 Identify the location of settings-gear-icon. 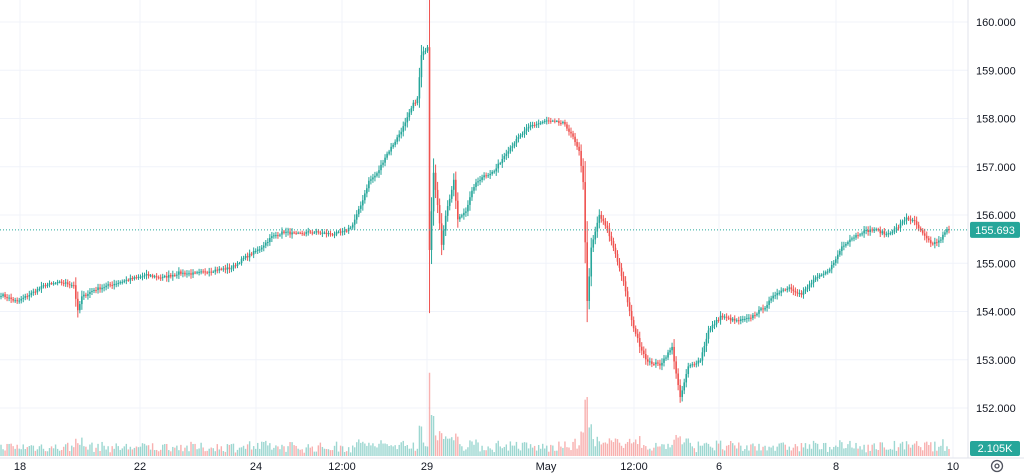
(997, 466).